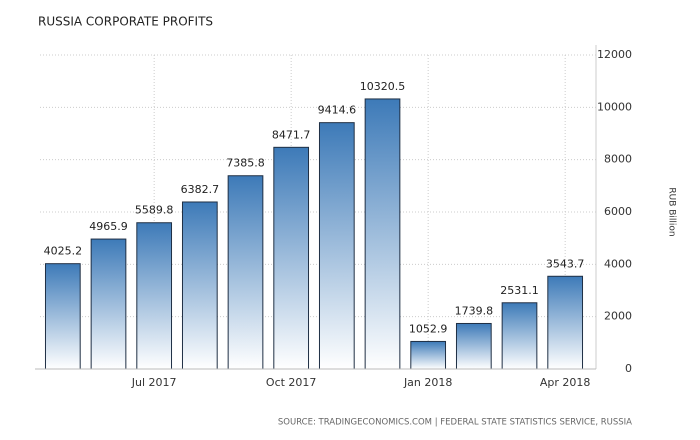 The image size is (700, 440). I want to click on x-tick-label: Oct 2017, so click(291, 382).